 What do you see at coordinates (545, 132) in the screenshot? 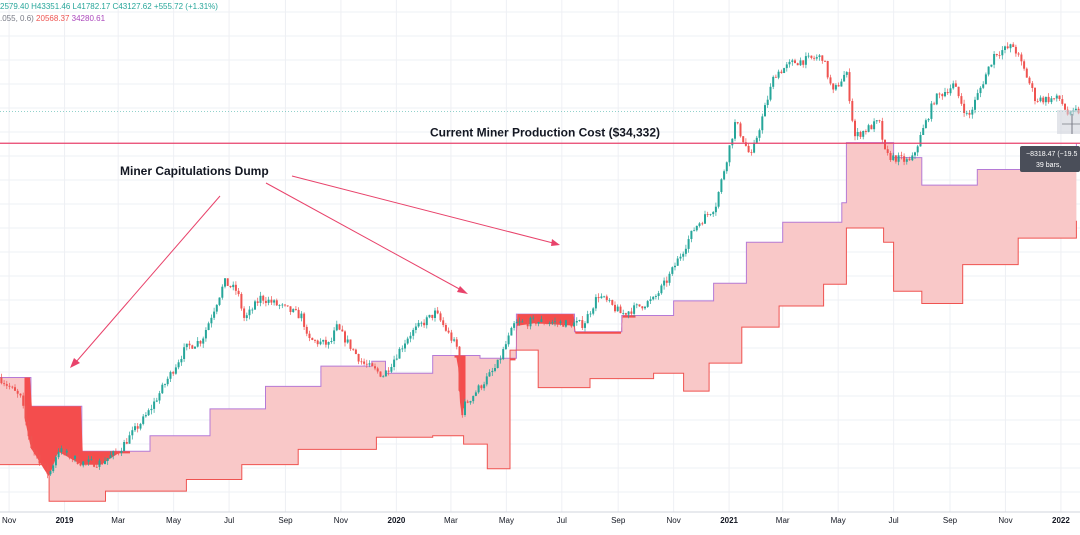
I see `production-cost-label: Current Miner Production Cost ($34,332)` at bounding box center [545, 132].